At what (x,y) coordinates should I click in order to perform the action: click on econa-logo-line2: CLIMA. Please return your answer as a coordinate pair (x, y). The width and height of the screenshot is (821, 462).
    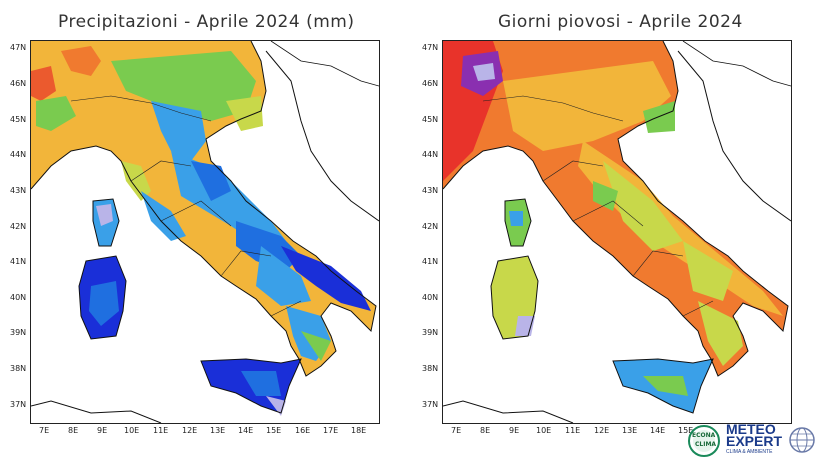
    Looking at the image, I should click on (706, 444).